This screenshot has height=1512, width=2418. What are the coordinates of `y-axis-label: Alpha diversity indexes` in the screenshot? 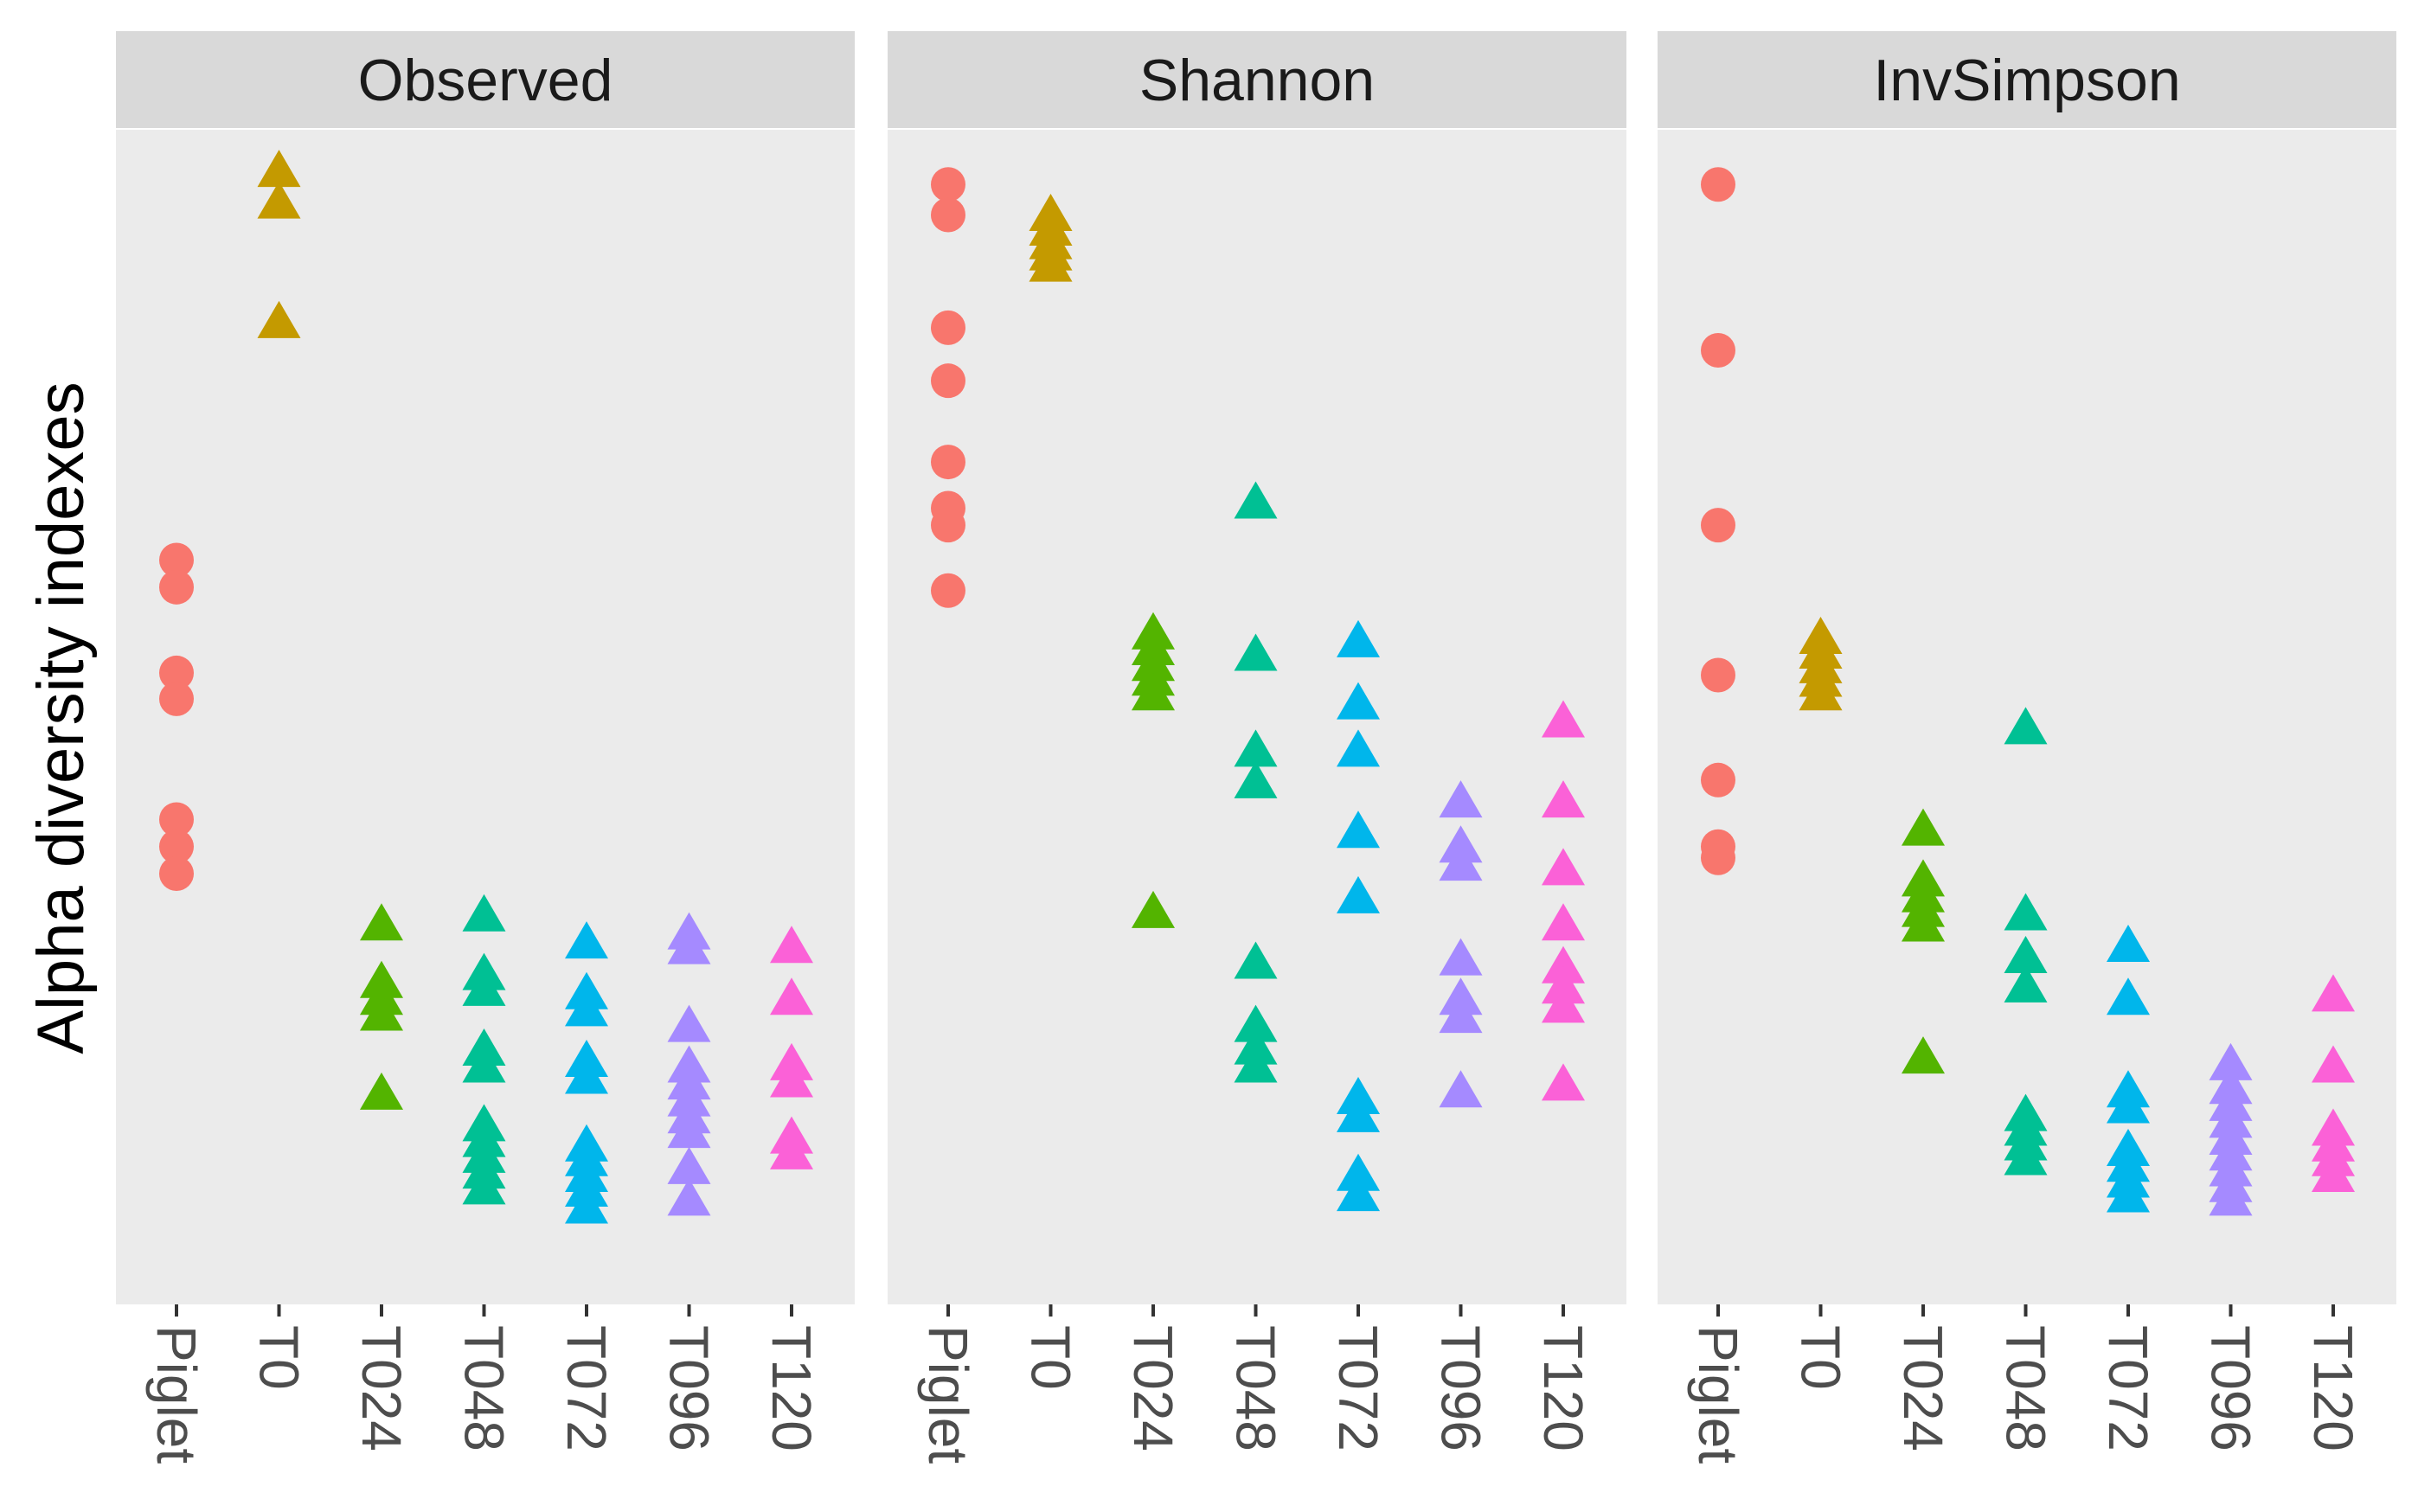 It's located at (61, 717).